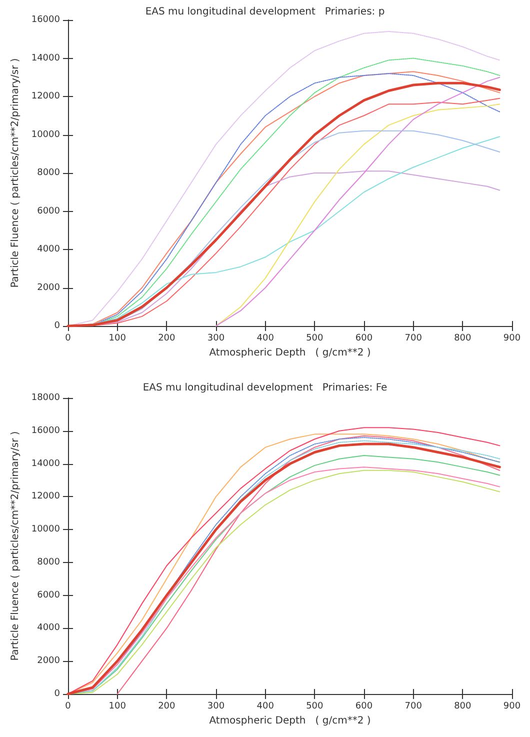  Describe the element at coordinates (45, 398) in the screenshot. I see `y-tick-label: 18000` at that location.